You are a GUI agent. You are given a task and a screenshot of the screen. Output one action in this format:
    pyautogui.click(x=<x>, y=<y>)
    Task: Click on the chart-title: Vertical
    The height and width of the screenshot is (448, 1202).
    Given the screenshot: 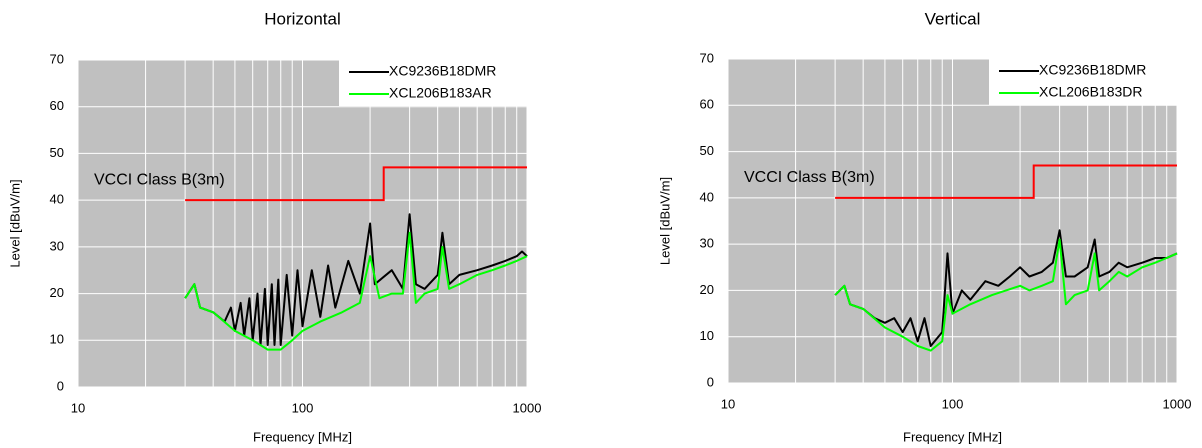 What is the action you would take?
    pyautogui.click(x=953, y=18)
    